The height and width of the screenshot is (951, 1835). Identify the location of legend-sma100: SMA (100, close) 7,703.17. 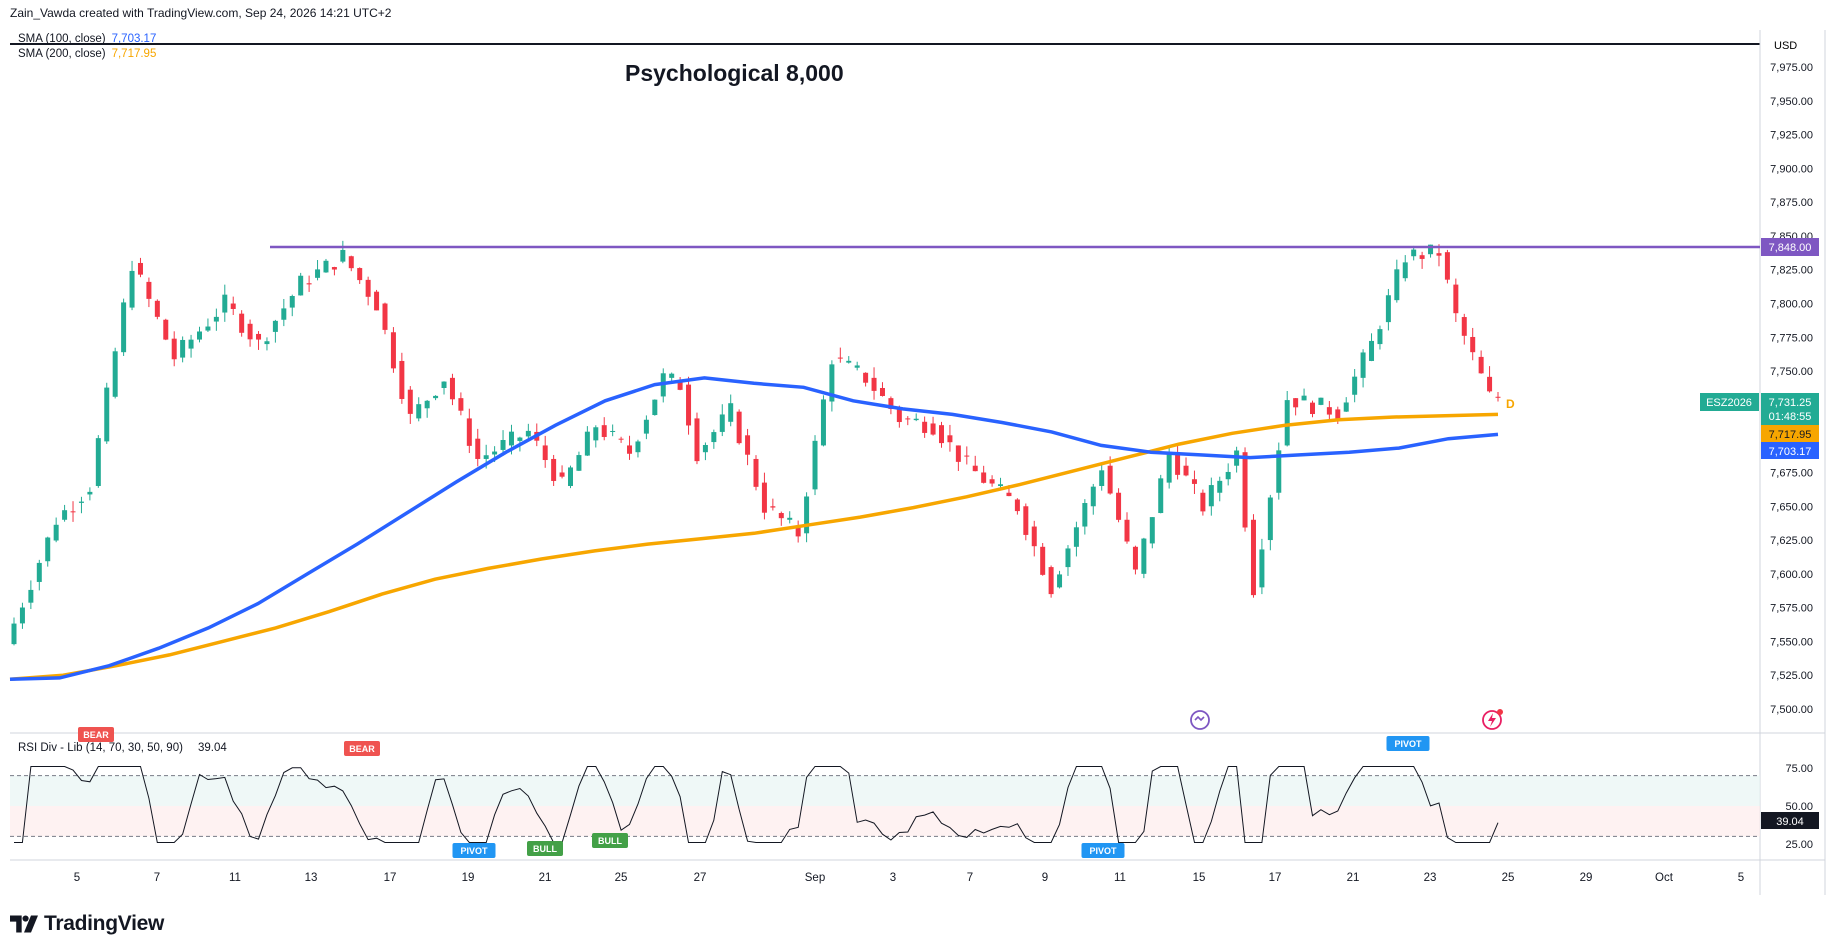
(87, 39).